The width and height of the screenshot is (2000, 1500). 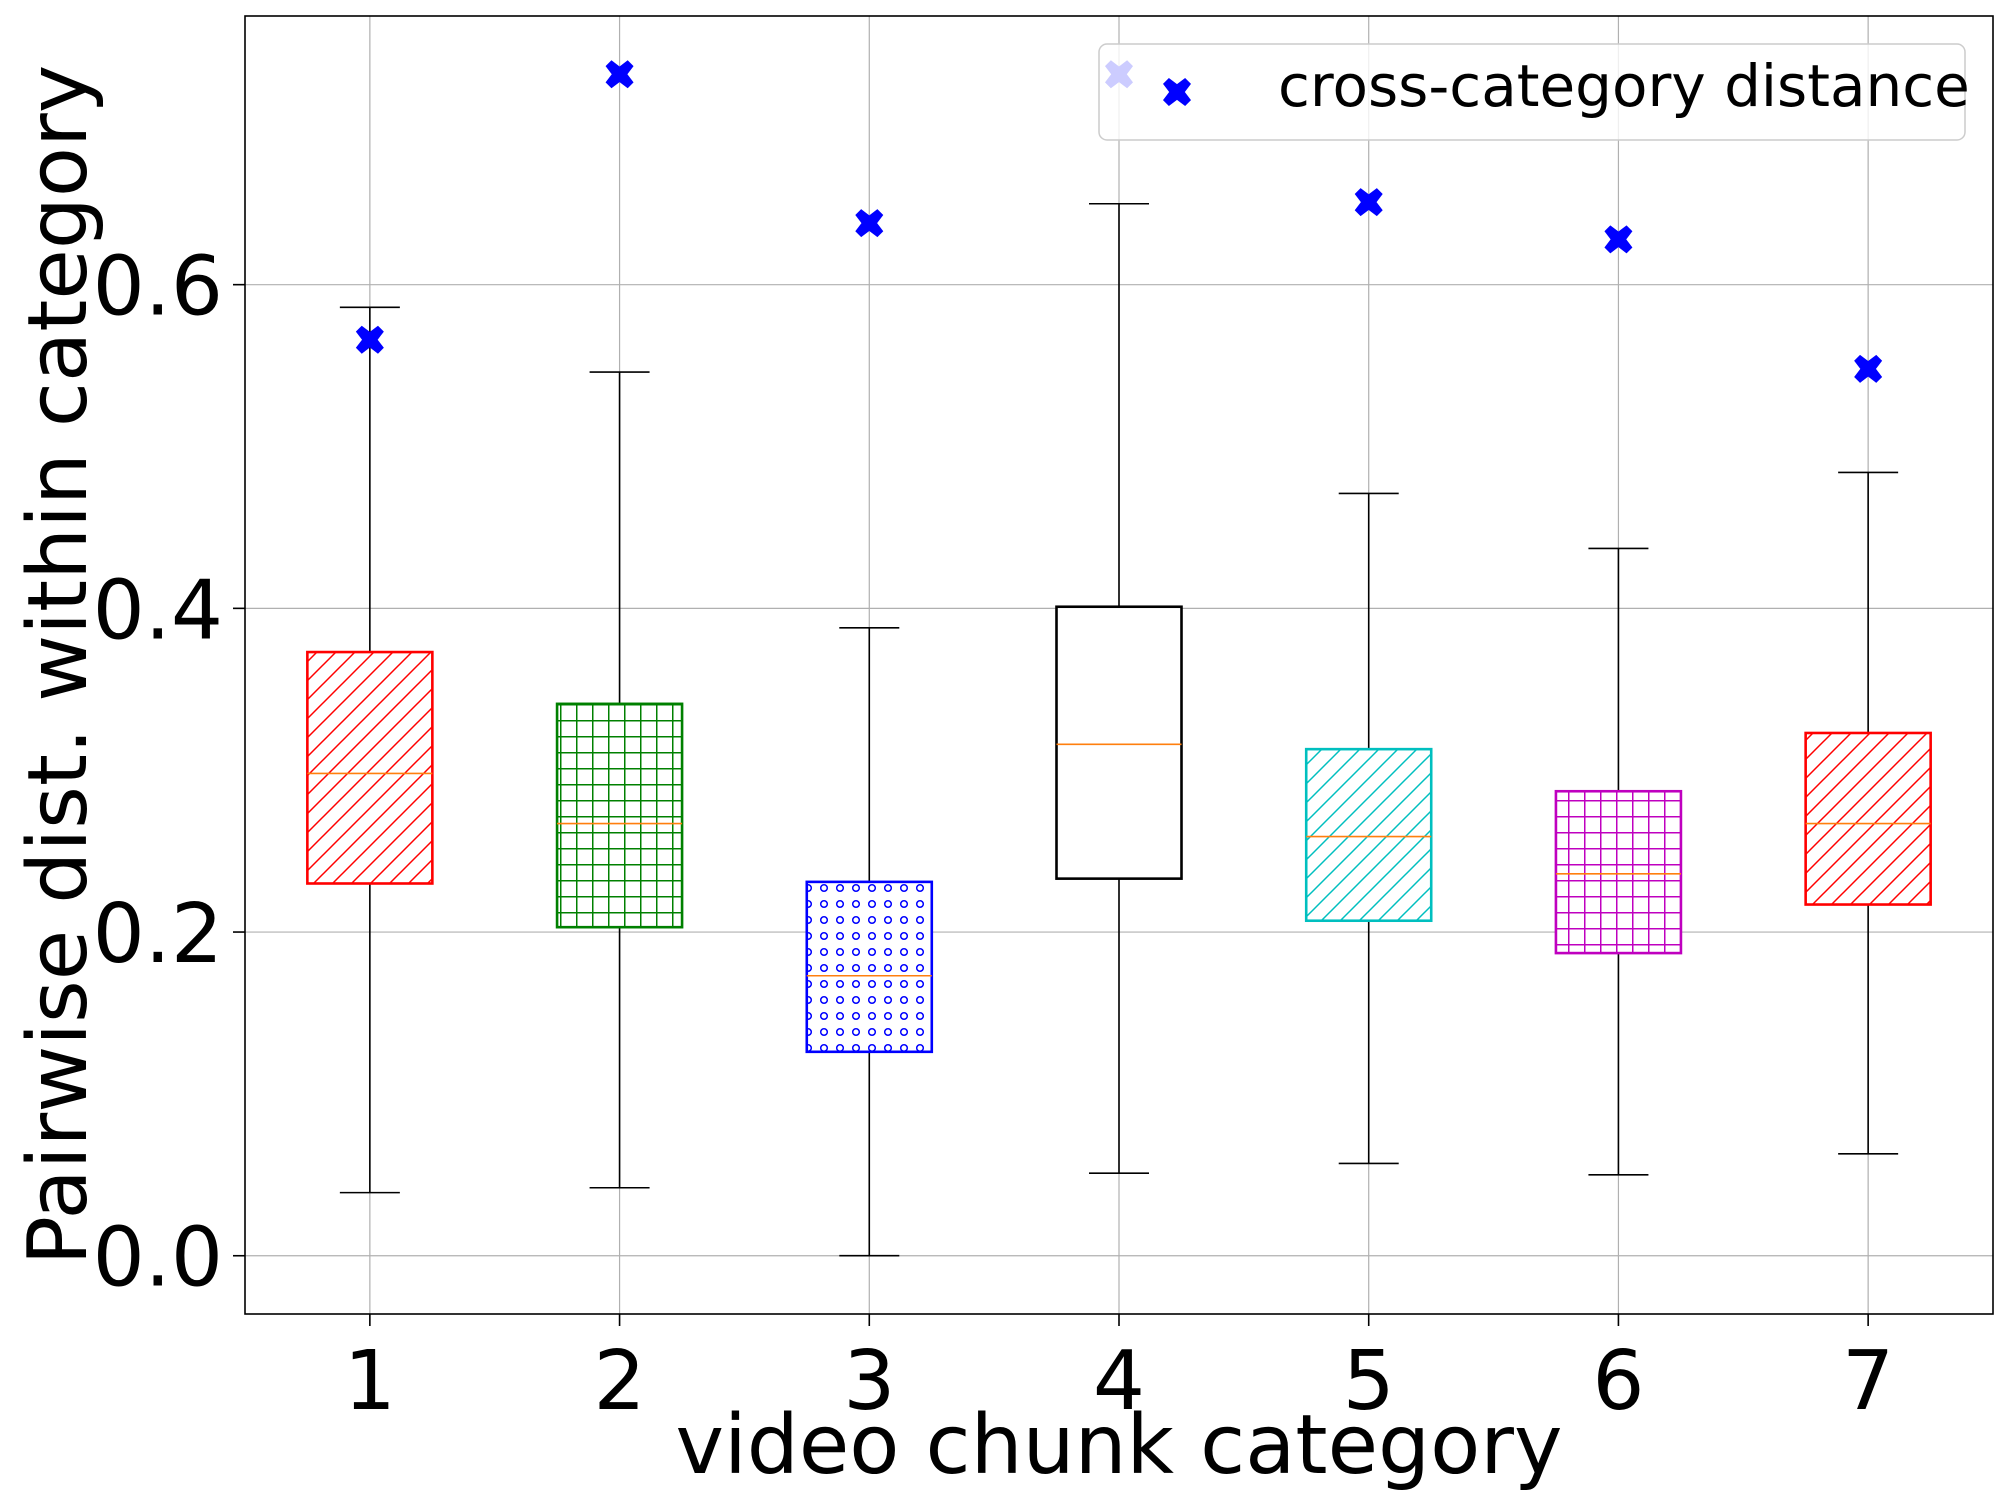 What do you see at coordinates (158, 610) in the screenshot?
I see `y-tick-label: 0.4` at bounding box center [158, 610].